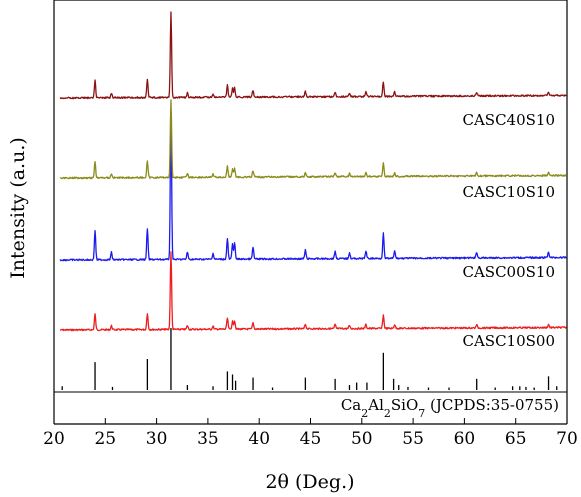  I want to click on x-tick-label: 65, so click(516, 439).